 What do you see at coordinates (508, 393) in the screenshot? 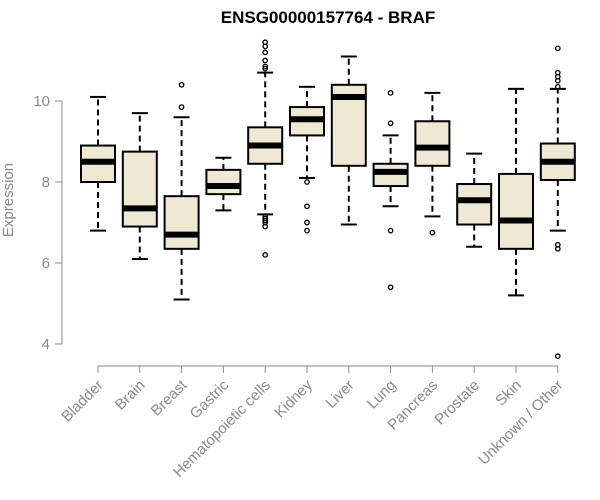
I see `x-category-label: Skin` at bounding box center [508, 393].